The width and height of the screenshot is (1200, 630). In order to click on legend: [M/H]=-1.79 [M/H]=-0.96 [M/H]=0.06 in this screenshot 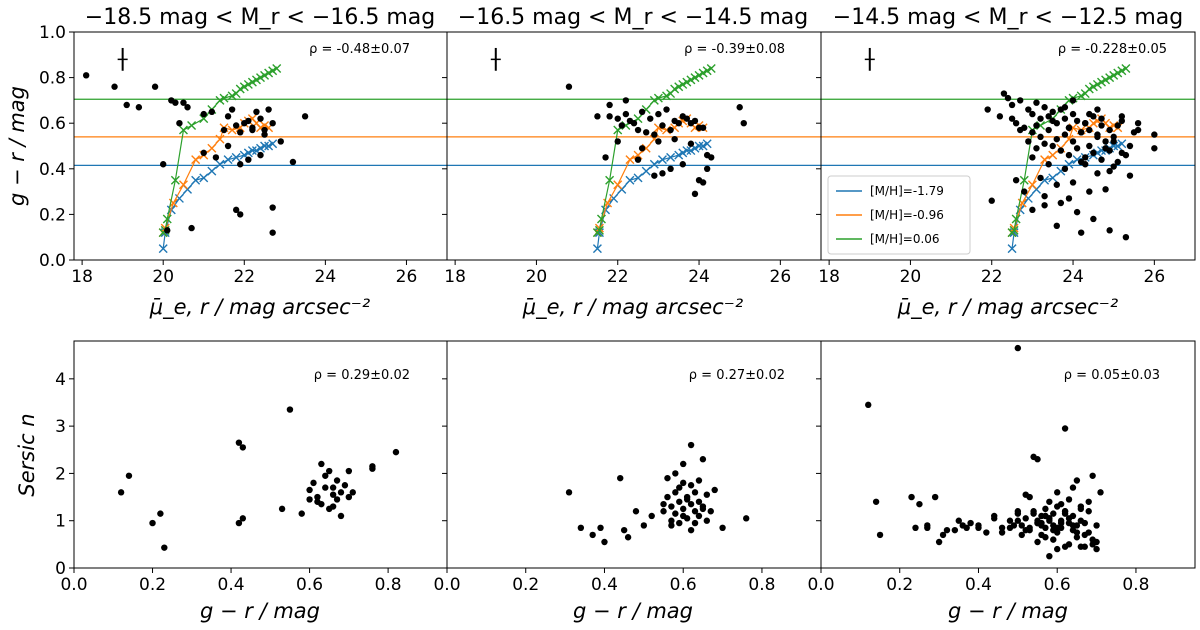, I will do `click(899, 215)`.